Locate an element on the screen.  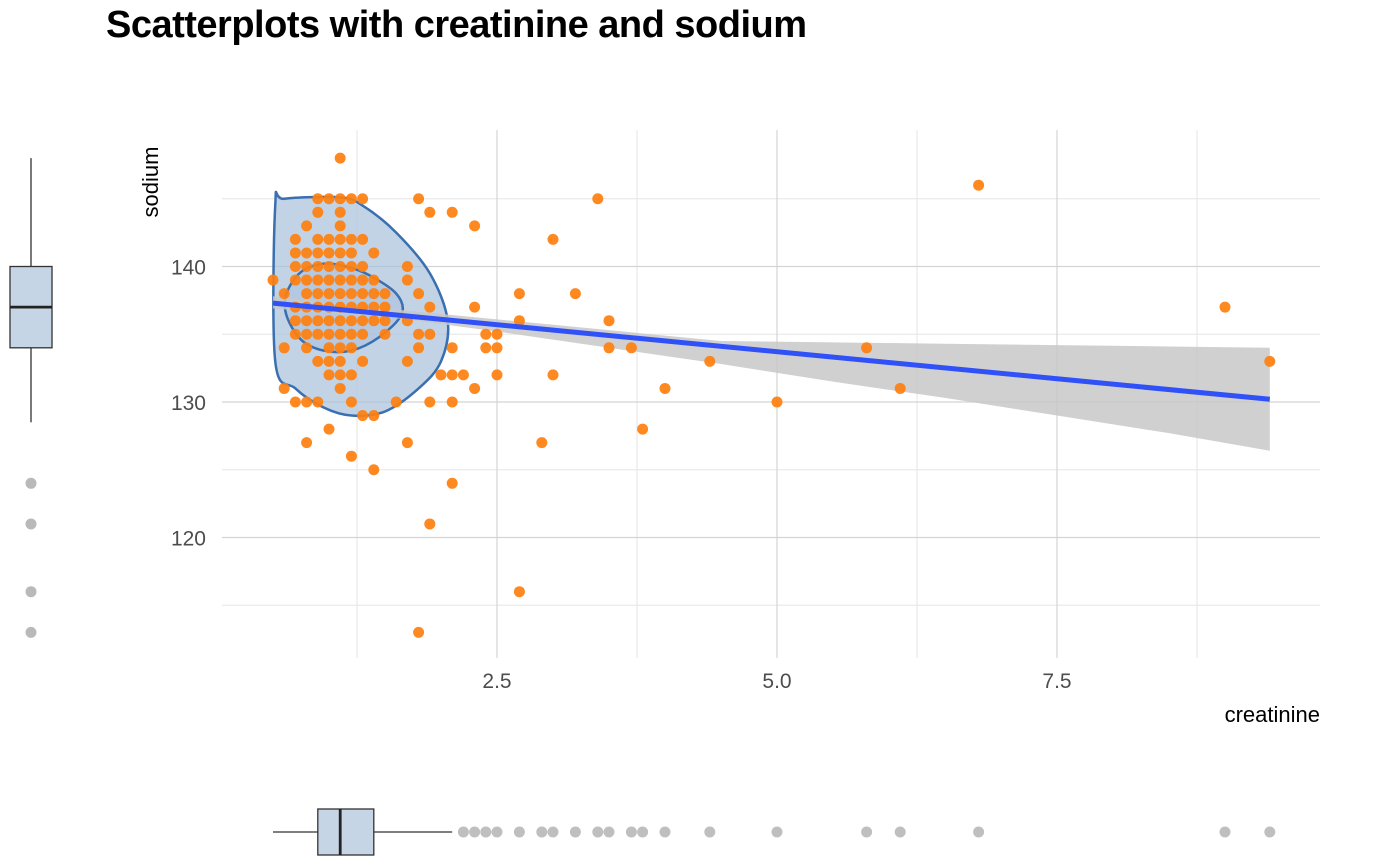
creatinine-marginal-boxplot is located at coordinates (774, 832).